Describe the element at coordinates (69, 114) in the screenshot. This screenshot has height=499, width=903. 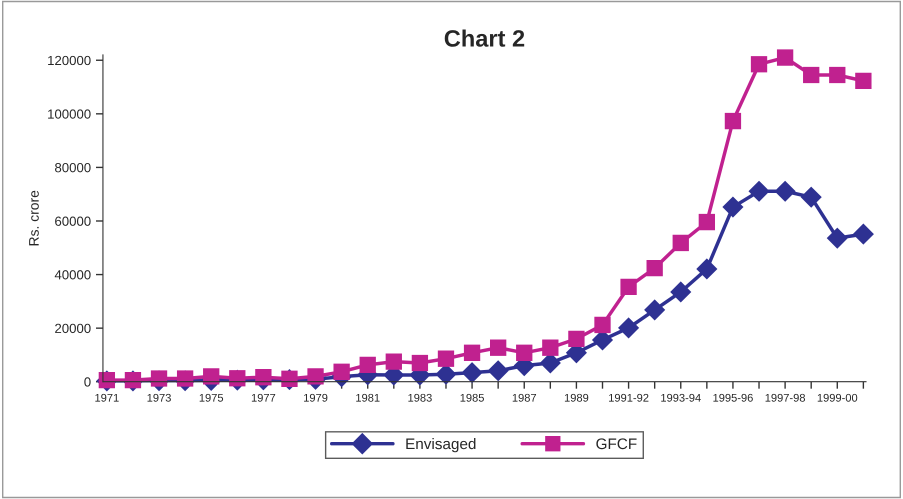
I see `y-tick-label: 100000` at that location.